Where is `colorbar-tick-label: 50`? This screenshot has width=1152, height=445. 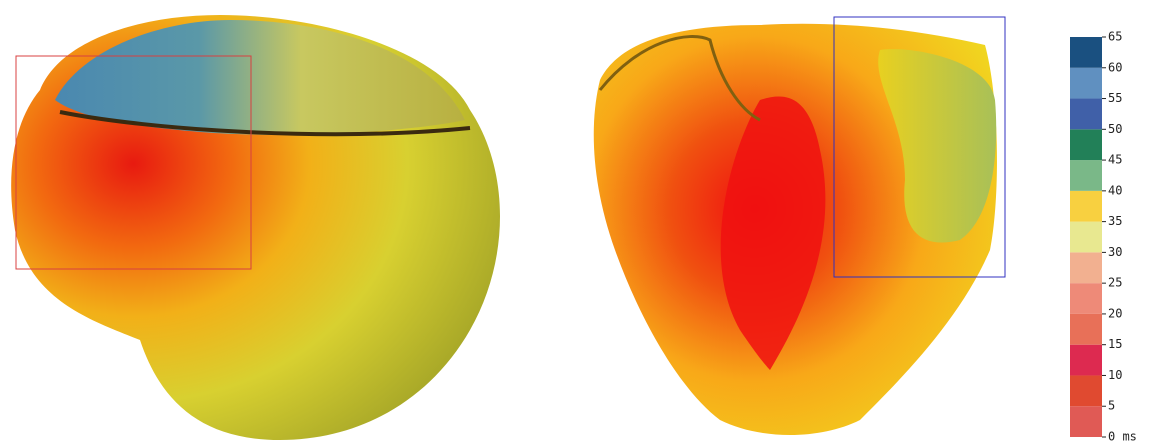 colorbar-tick-label: 50 is located at coordinates (1115, 129).